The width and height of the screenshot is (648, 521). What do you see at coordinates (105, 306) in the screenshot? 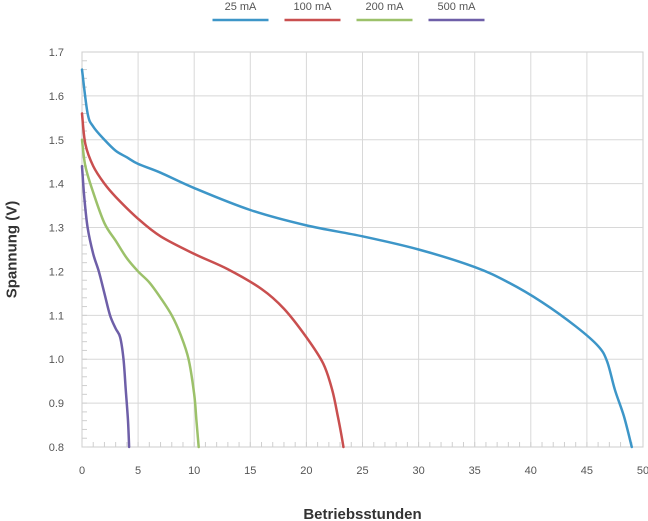
I see `series-line-500-ma` at bounding box center [105, 306].